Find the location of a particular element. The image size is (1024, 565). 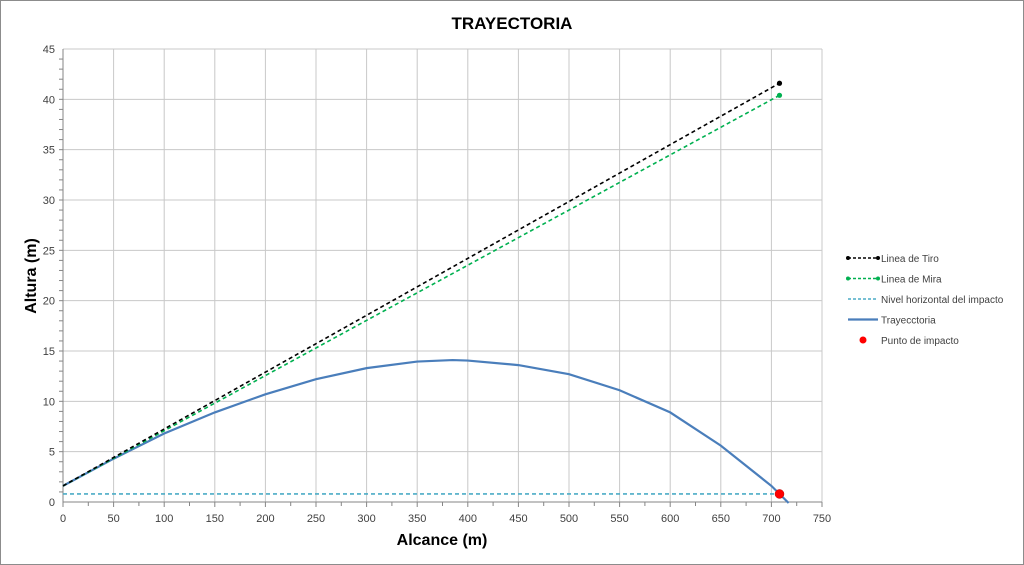

x-tick-label: 600 is located at coordinates (670, 519).